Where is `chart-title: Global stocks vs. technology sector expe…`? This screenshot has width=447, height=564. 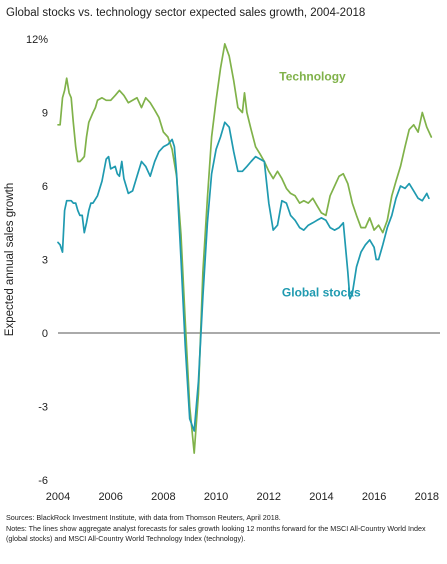
chart-title: Global stocks vs. technology sector expe… is located at coordinates (186, 13).